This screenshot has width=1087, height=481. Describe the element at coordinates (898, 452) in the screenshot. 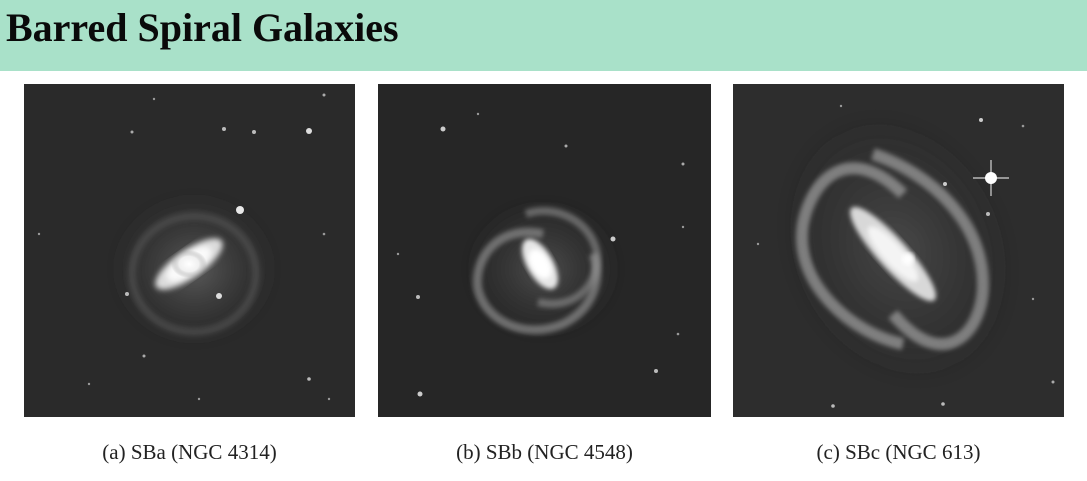

I see `caption-sbc: (c) SBc (NGC 613)` at that location.